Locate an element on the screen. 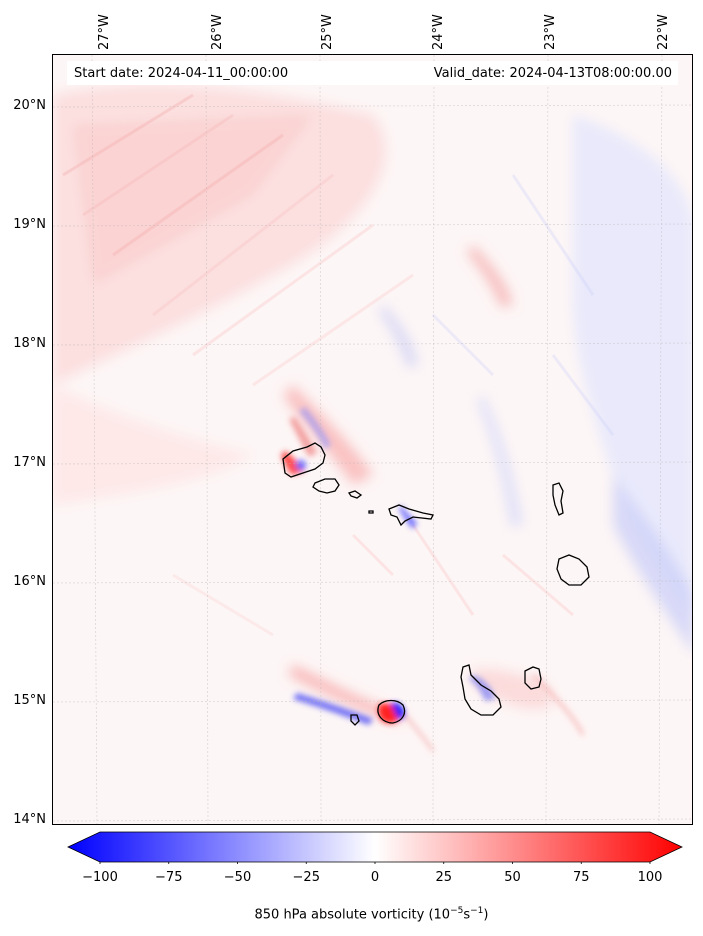 This screenshot has height=936, width=703. lon-label-23w: 23°W is located at coordinates (550, 32).